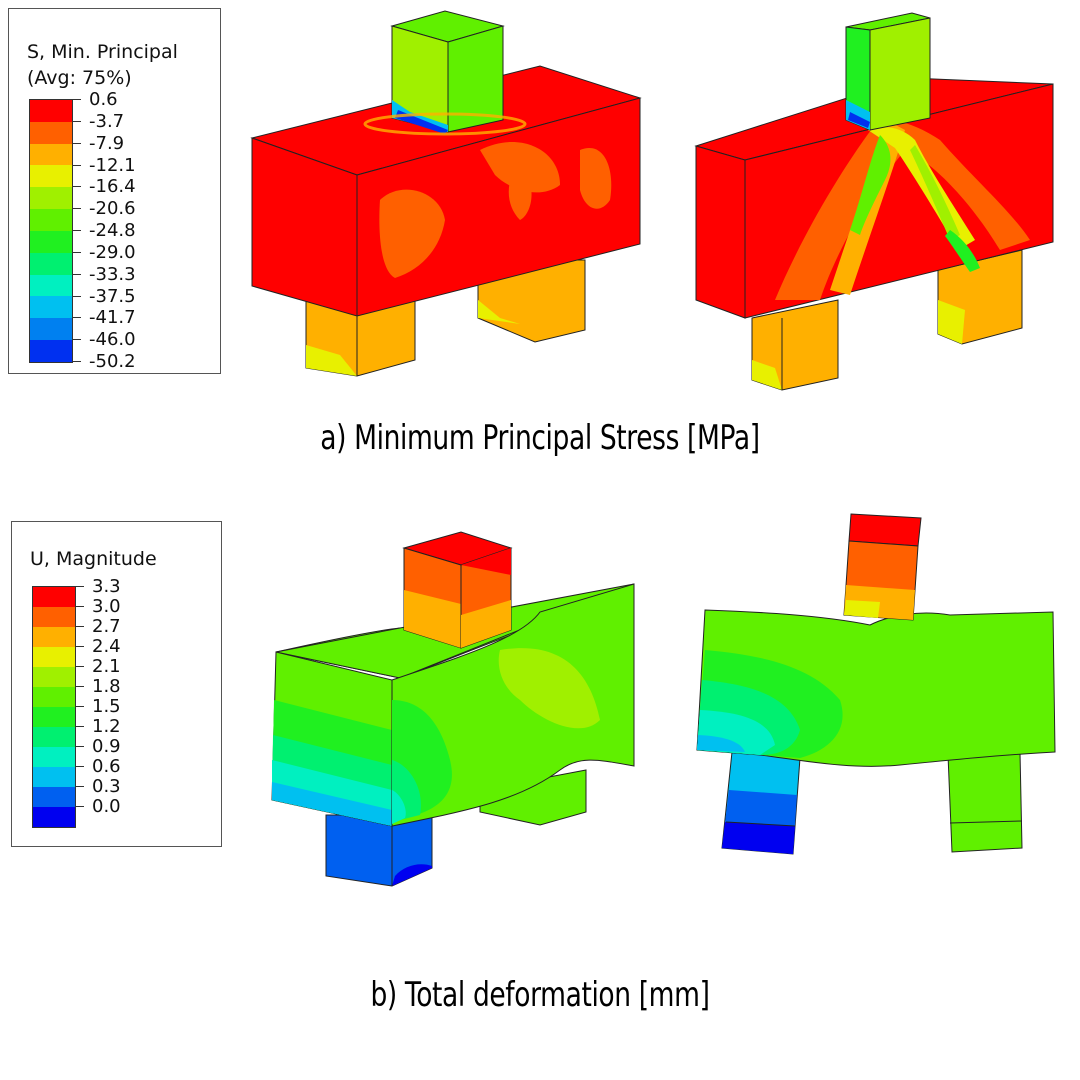 This screenshot has height=1080, width=1080. I want to click on disp-left-load-column, so click(457, 590).